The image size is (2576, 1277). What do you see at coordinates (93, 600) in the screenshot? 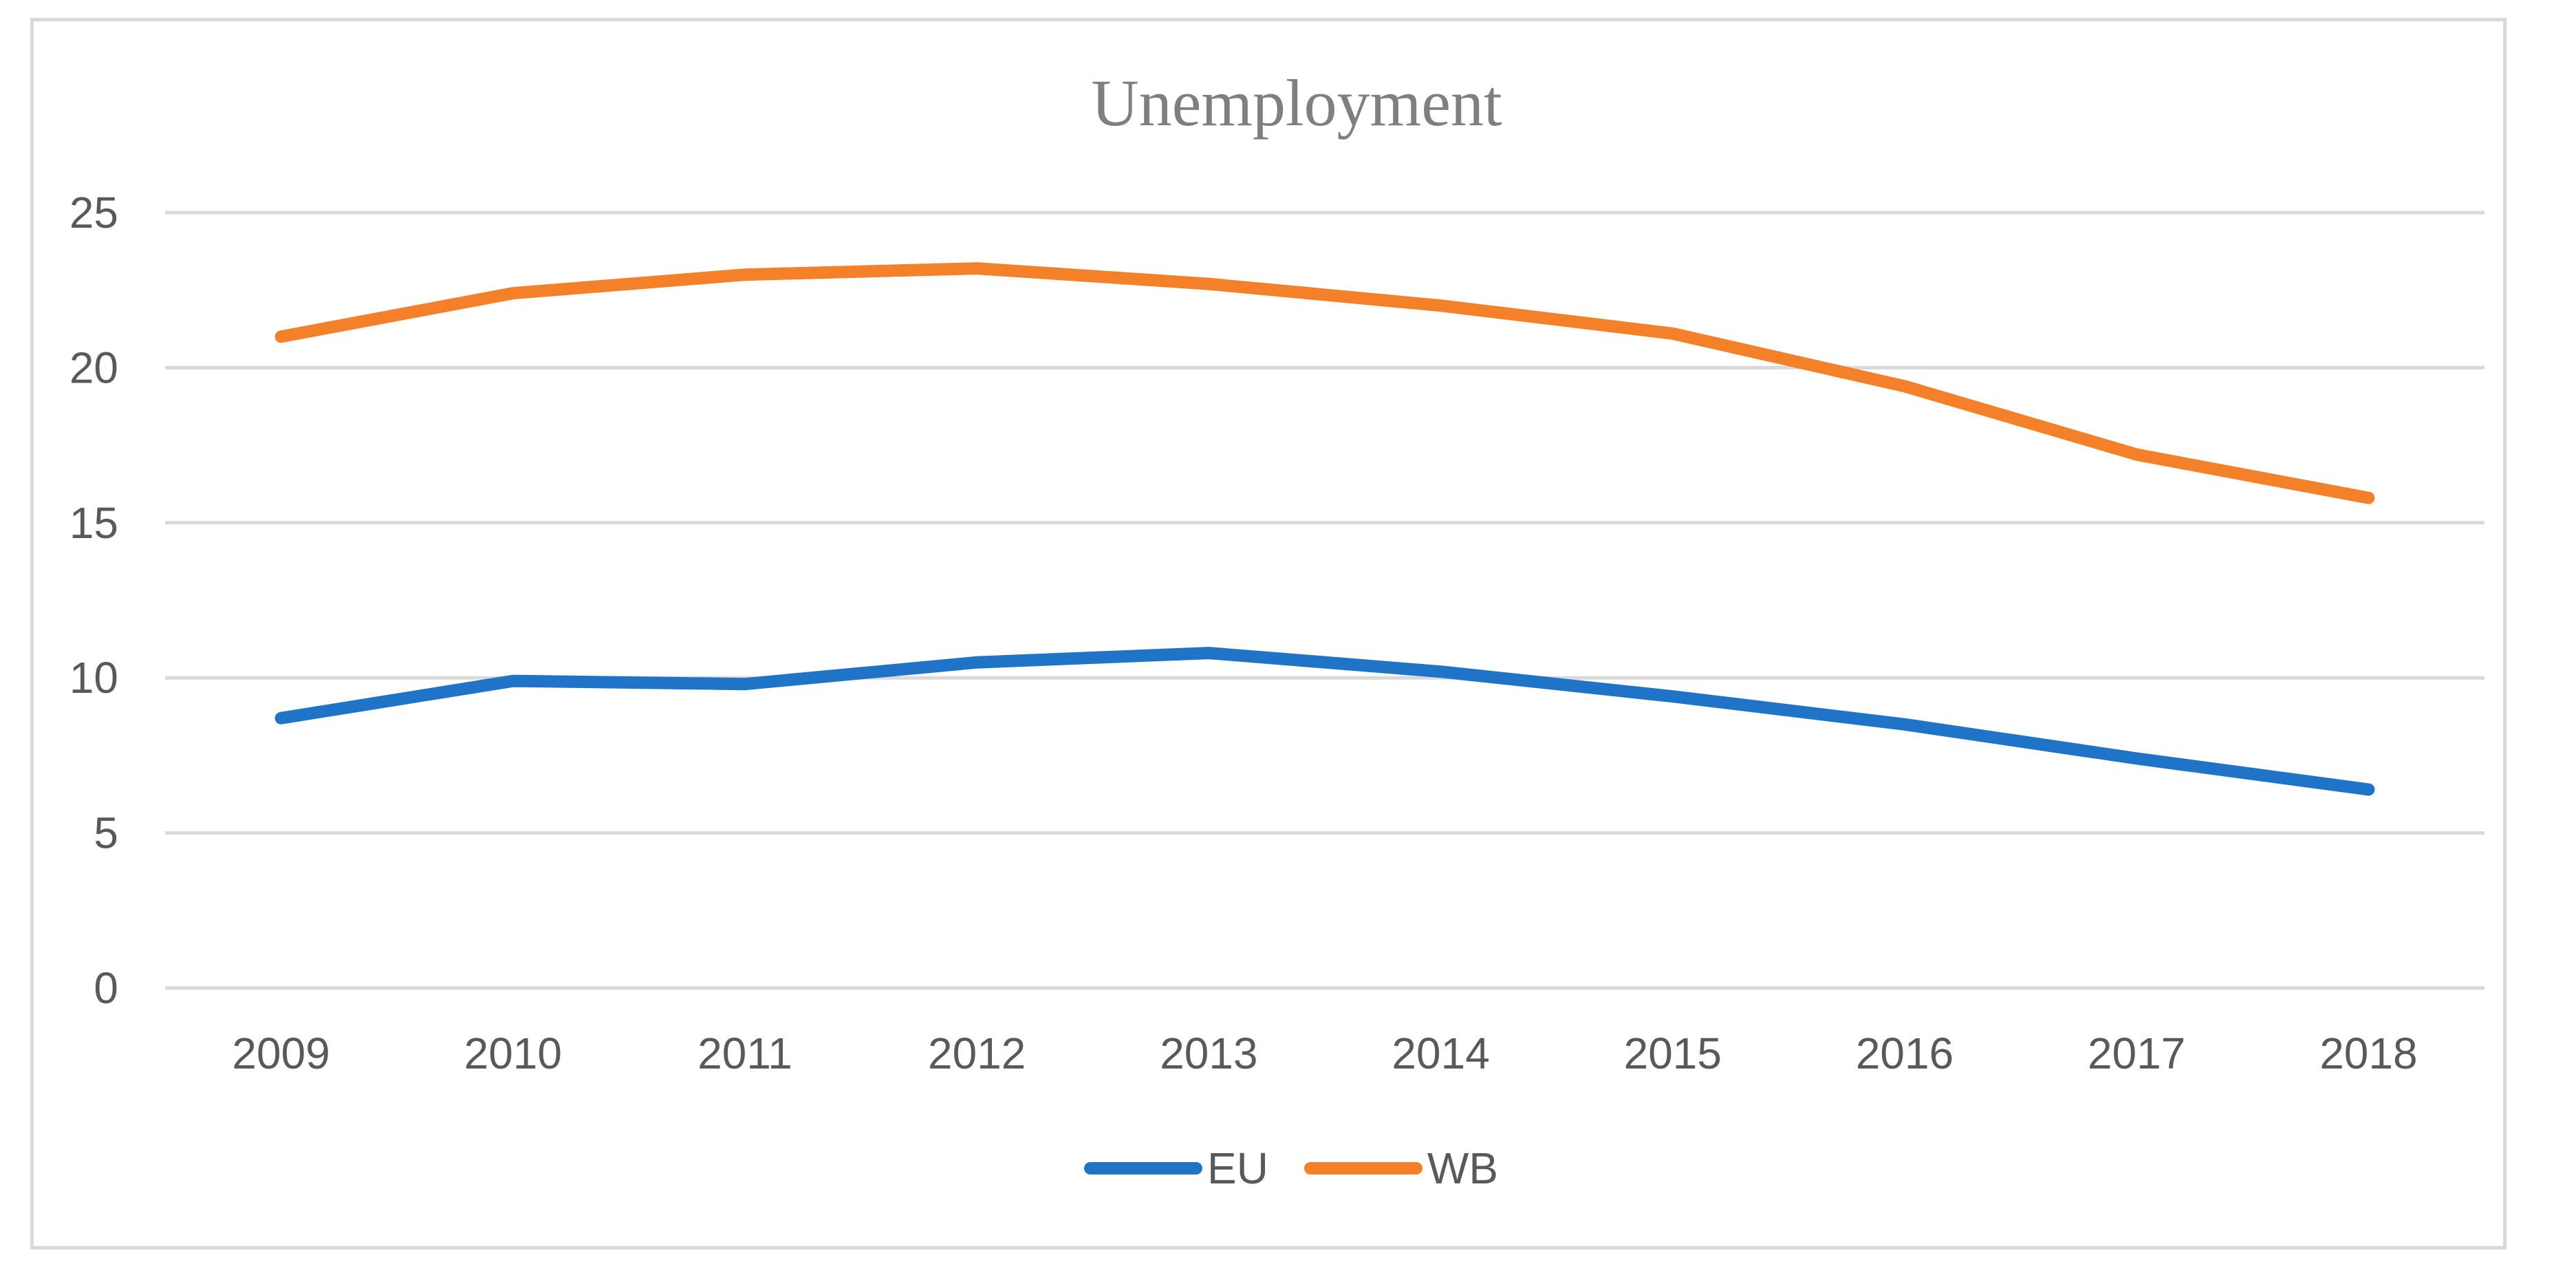
I see `y-axis-tick-labels: 0 5 10 15 20 25` at bounding box center [93, 600].